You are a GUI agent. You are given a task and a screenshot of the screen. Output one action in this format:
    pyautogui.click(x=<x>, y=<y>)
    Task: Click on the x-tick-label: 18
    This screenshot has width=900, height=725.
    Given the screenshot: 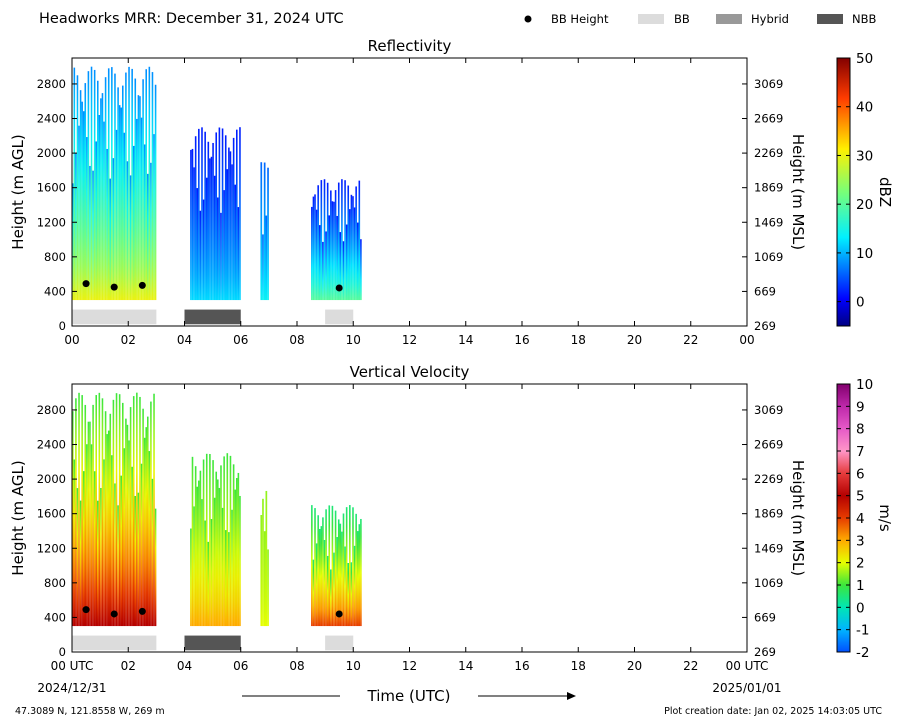 What is the action you would take?
    pyautogui.click(x=578, y=340)
    